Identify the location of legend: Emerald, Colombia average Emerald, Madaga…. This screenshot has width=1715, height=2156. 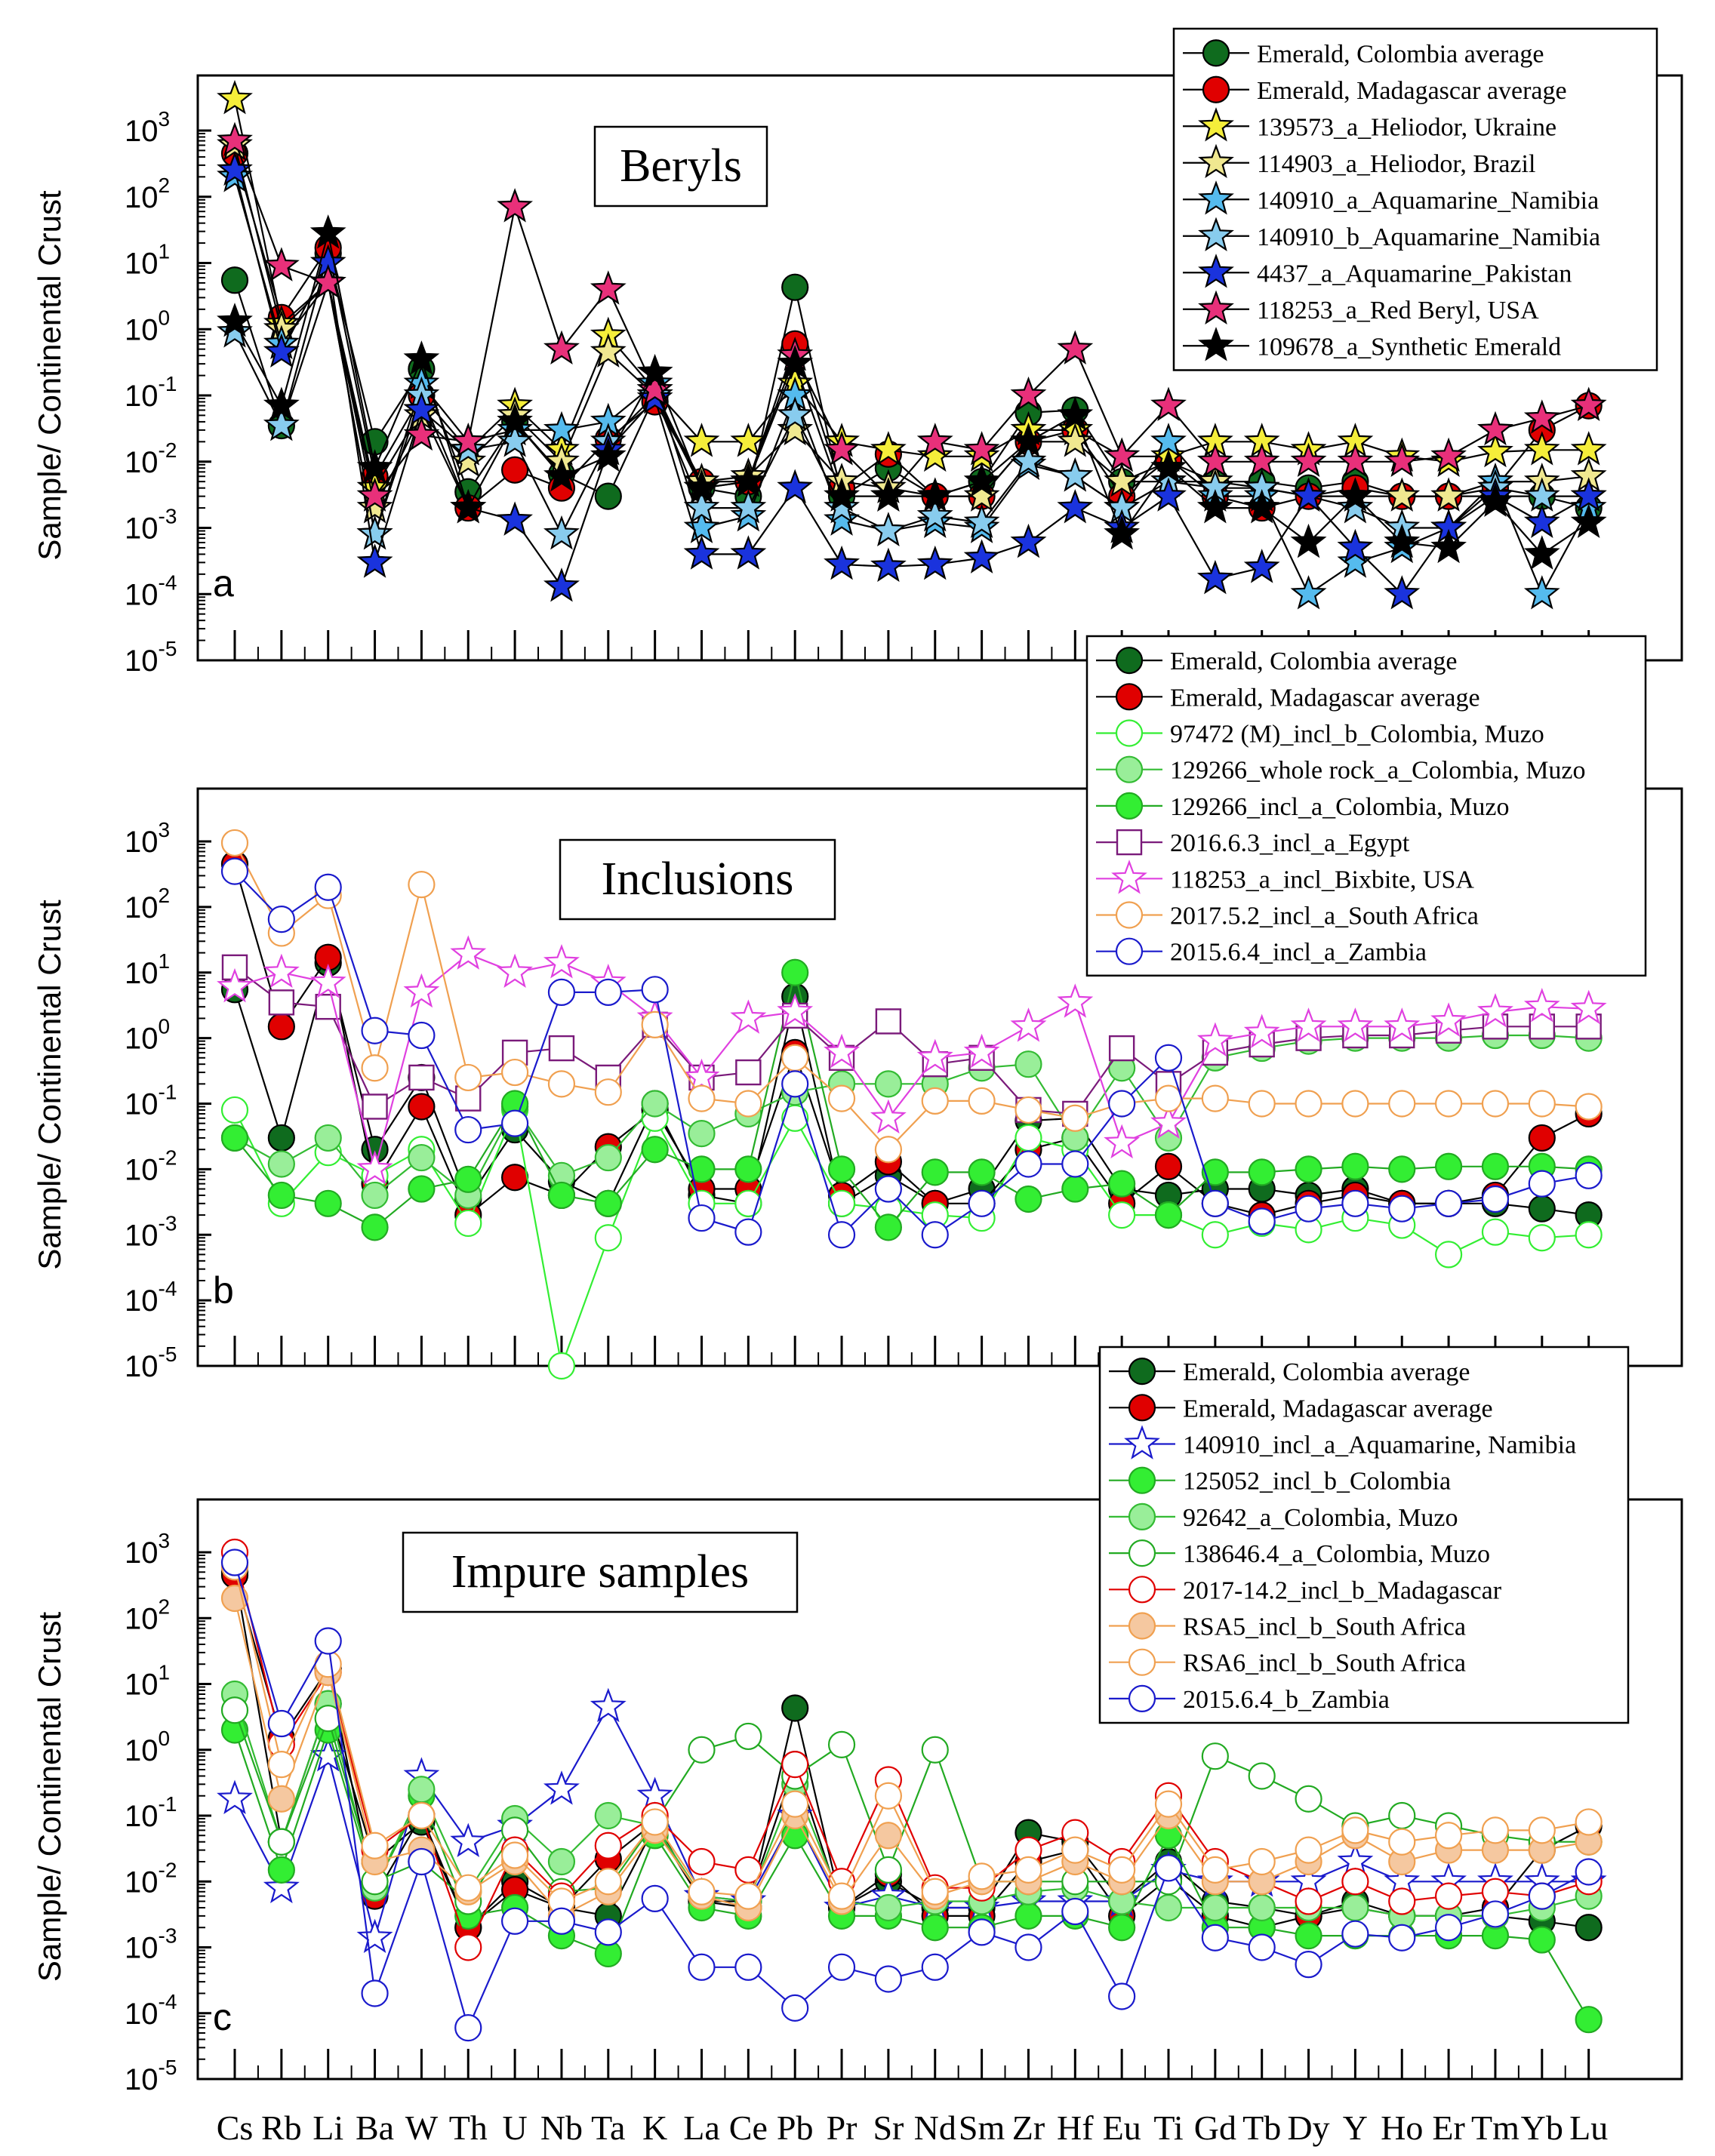
(1415, 199).